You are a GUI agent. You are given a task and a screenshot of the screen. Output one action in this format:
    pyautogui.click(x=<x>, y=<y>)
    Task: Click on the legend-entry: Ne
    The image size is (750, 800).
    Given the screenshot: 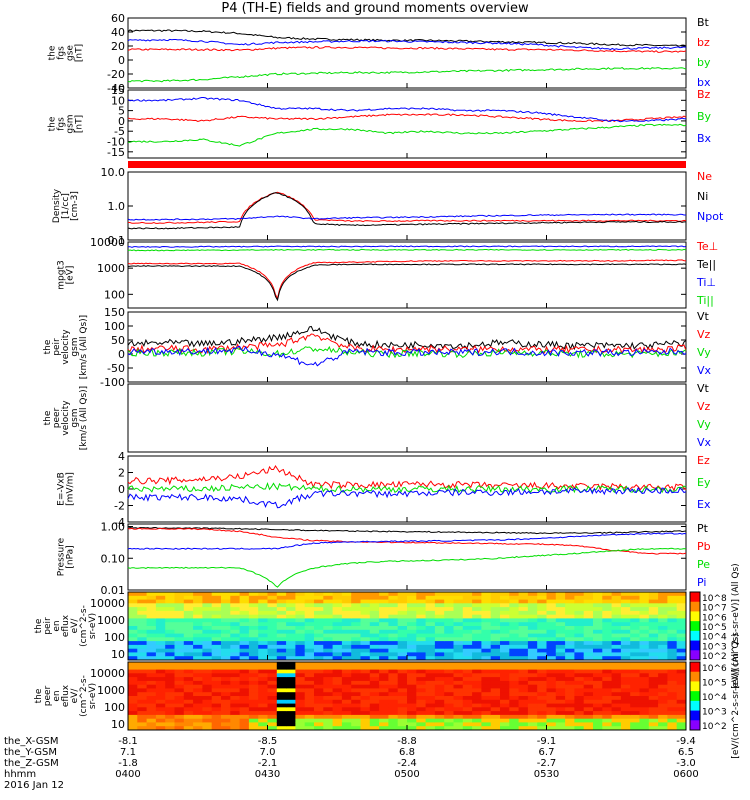 What is the action you would take?
    pyautogui.click(x=704, y=176)
    